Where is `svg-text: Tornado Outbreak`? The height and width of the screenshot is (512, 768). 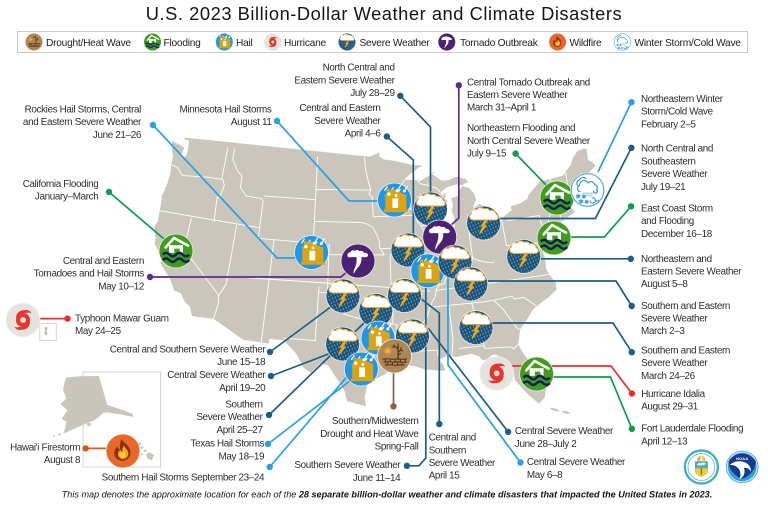
svg-text: Tornado Outbreak is located at coordinates (499, 43).